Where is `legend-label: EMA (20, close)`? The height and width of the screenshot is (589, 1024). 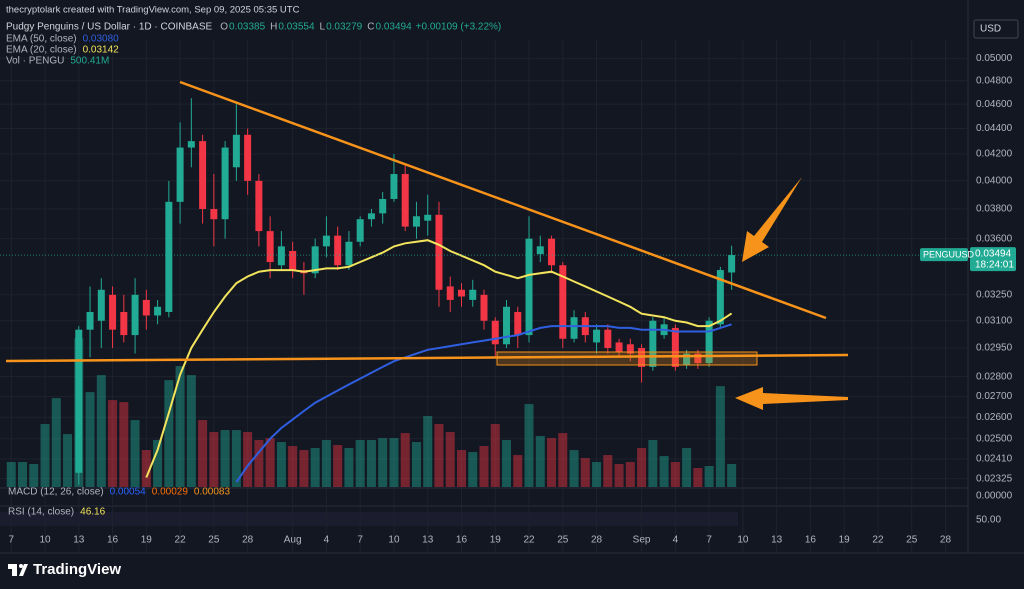 legend-label: EMA (20, close) is located at coordinates (41, 50).